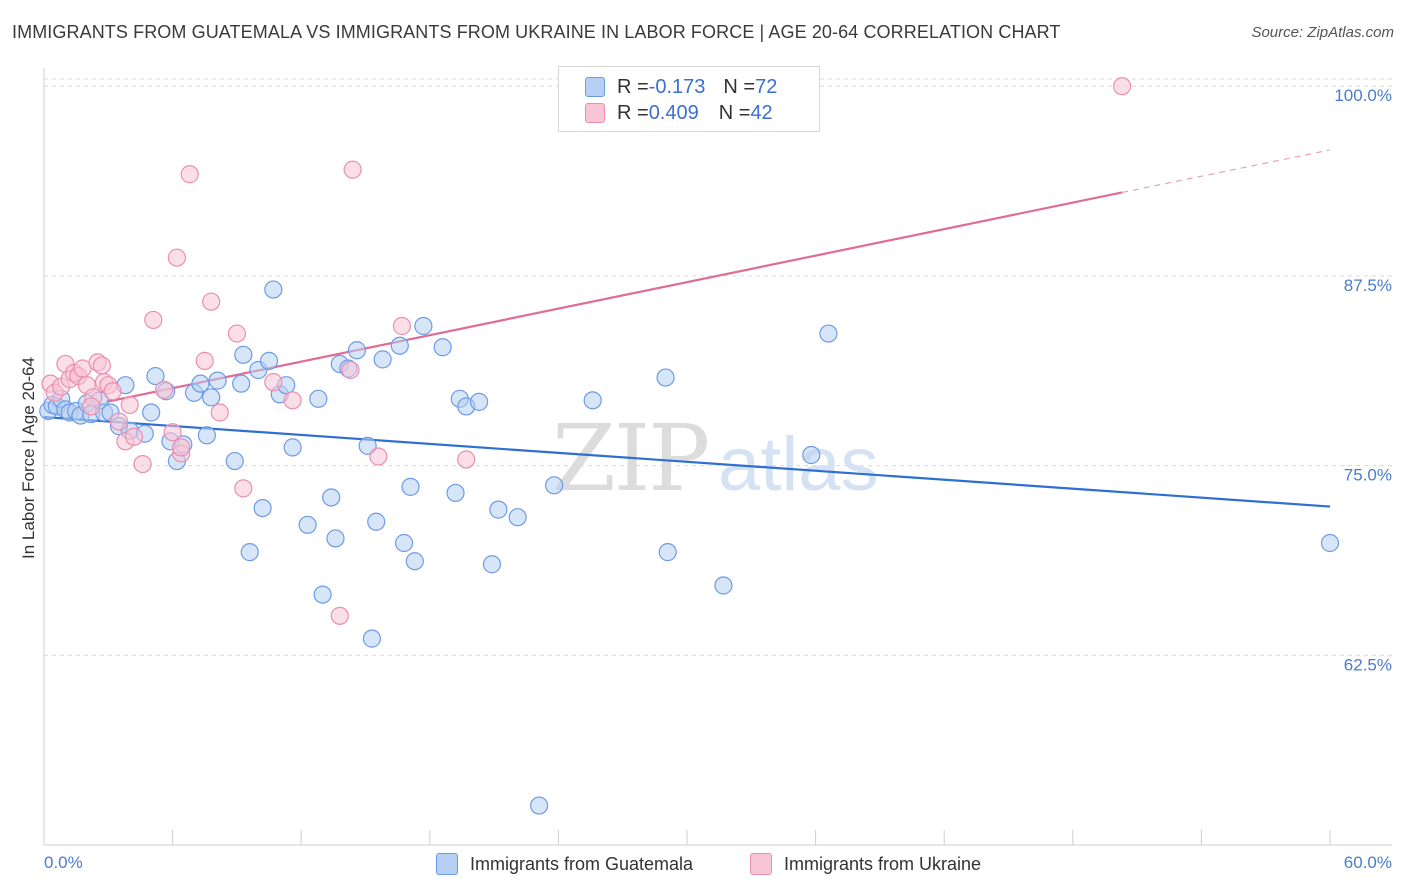  I want to click on guatemala-n-label: N =, so click(739, 86).